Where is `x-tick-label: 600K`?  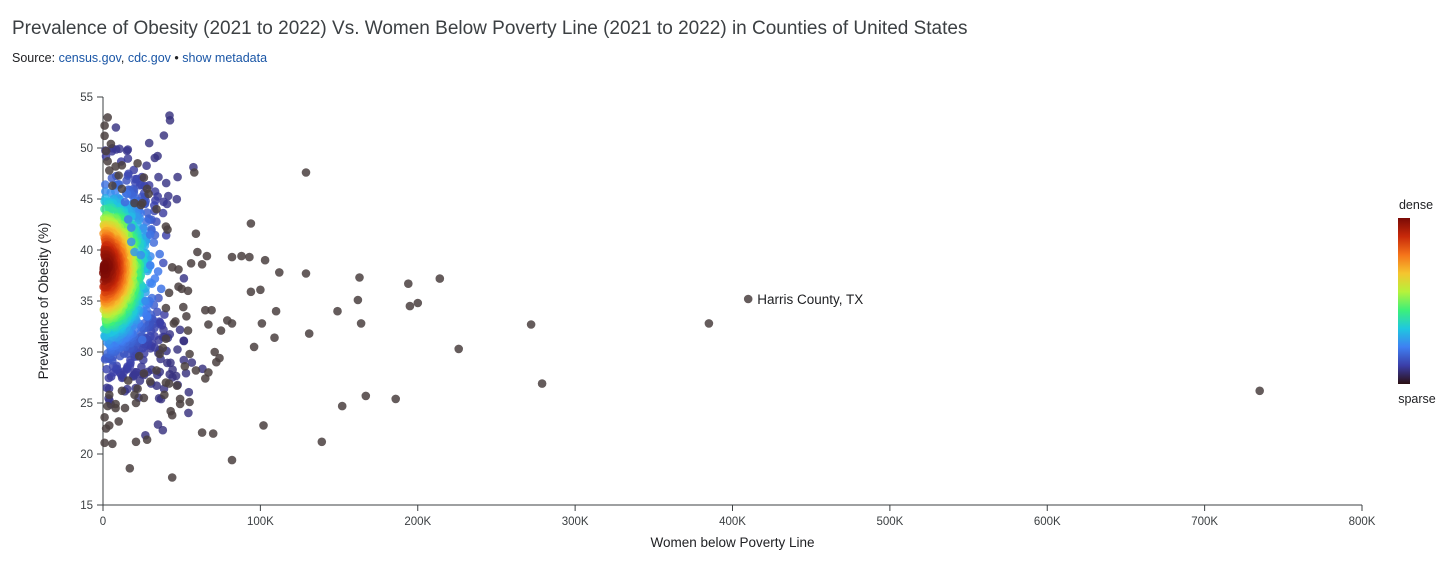
x-tick-label: 600K is located at coordinates (1047, 522).